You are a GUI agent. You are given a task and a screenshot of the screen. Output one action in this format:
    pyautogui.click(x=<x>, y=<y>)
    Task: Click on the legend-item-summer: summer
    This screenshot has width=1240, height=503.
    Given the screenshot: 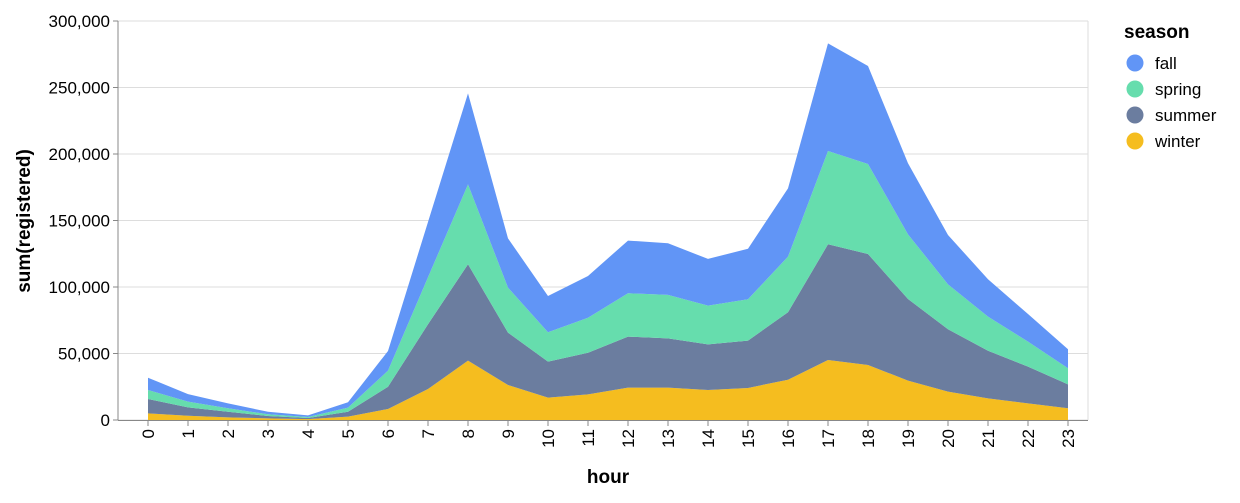 What is the action you would take?
    pyautogui.click(x=1171, y=115)
    